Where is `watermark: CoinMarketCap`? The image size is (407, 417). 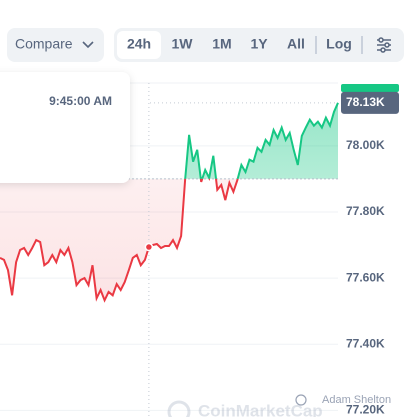 watermark: CoinMarketCap is located at coordinates (245, 408).